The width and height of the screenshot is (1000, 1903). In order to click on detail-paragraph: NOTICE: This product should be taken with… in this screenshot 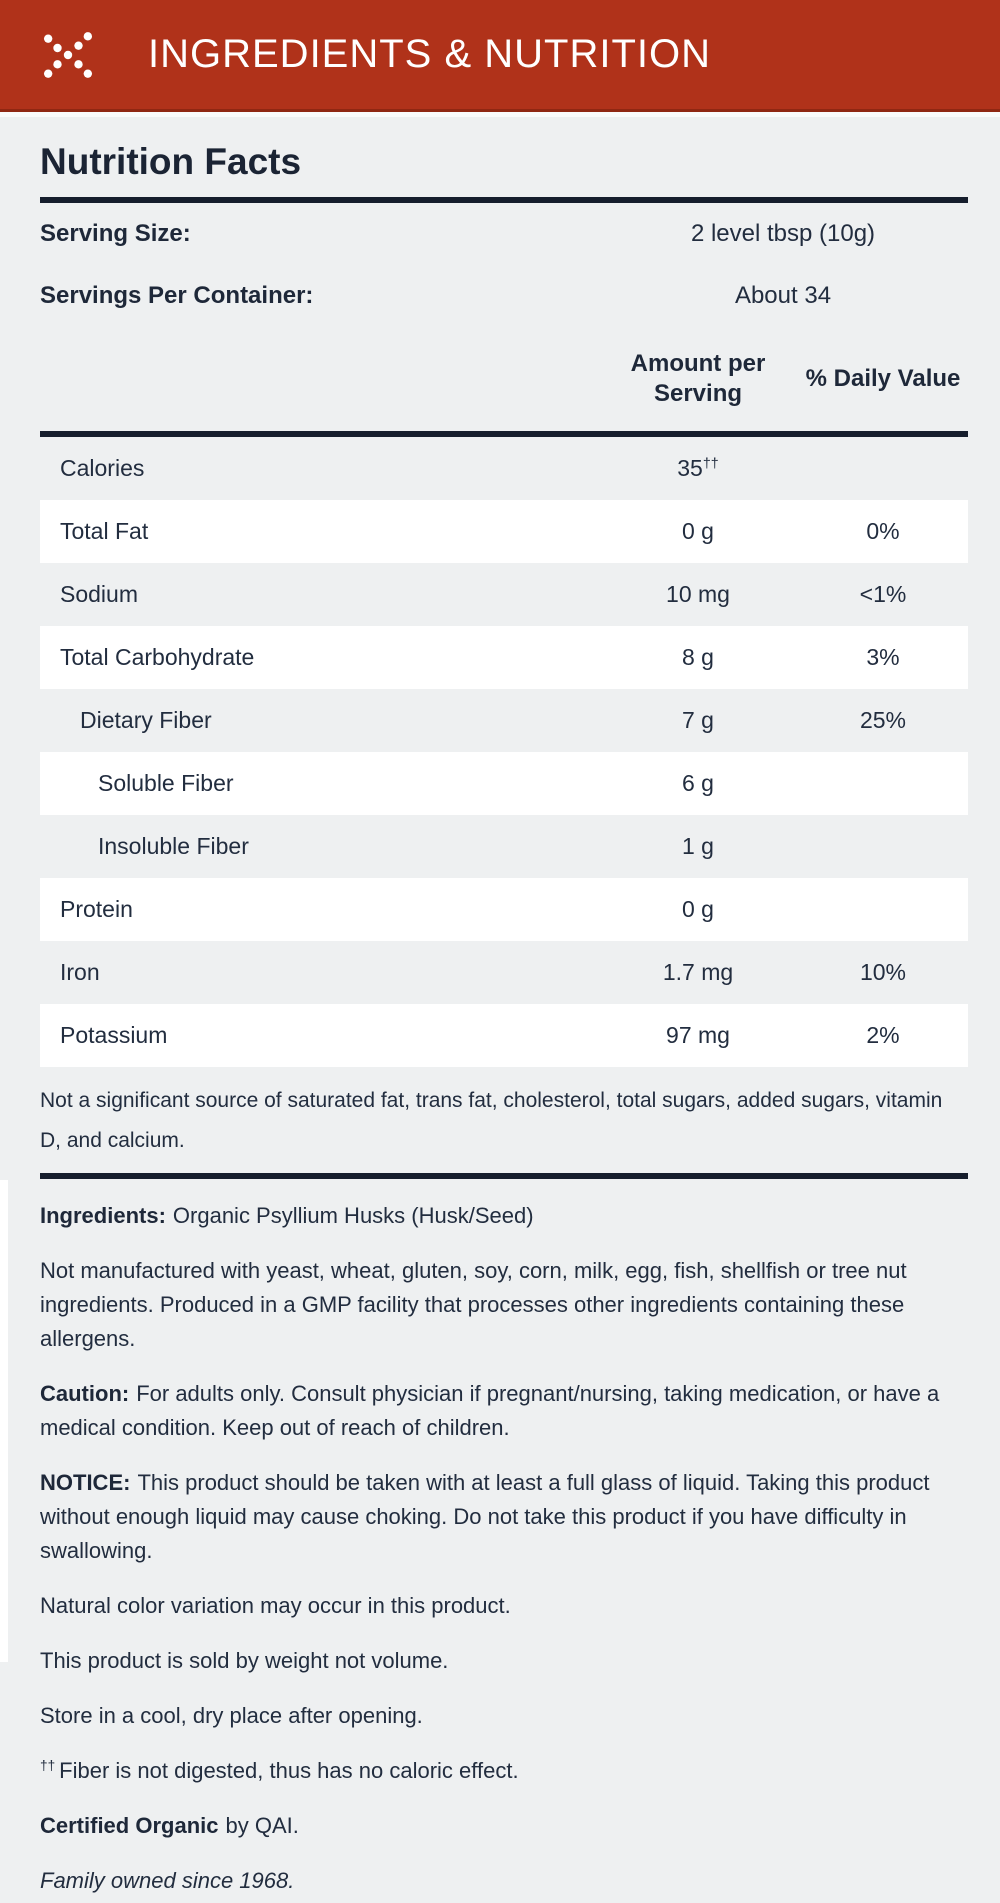, I will do `click(504, 1517)`.